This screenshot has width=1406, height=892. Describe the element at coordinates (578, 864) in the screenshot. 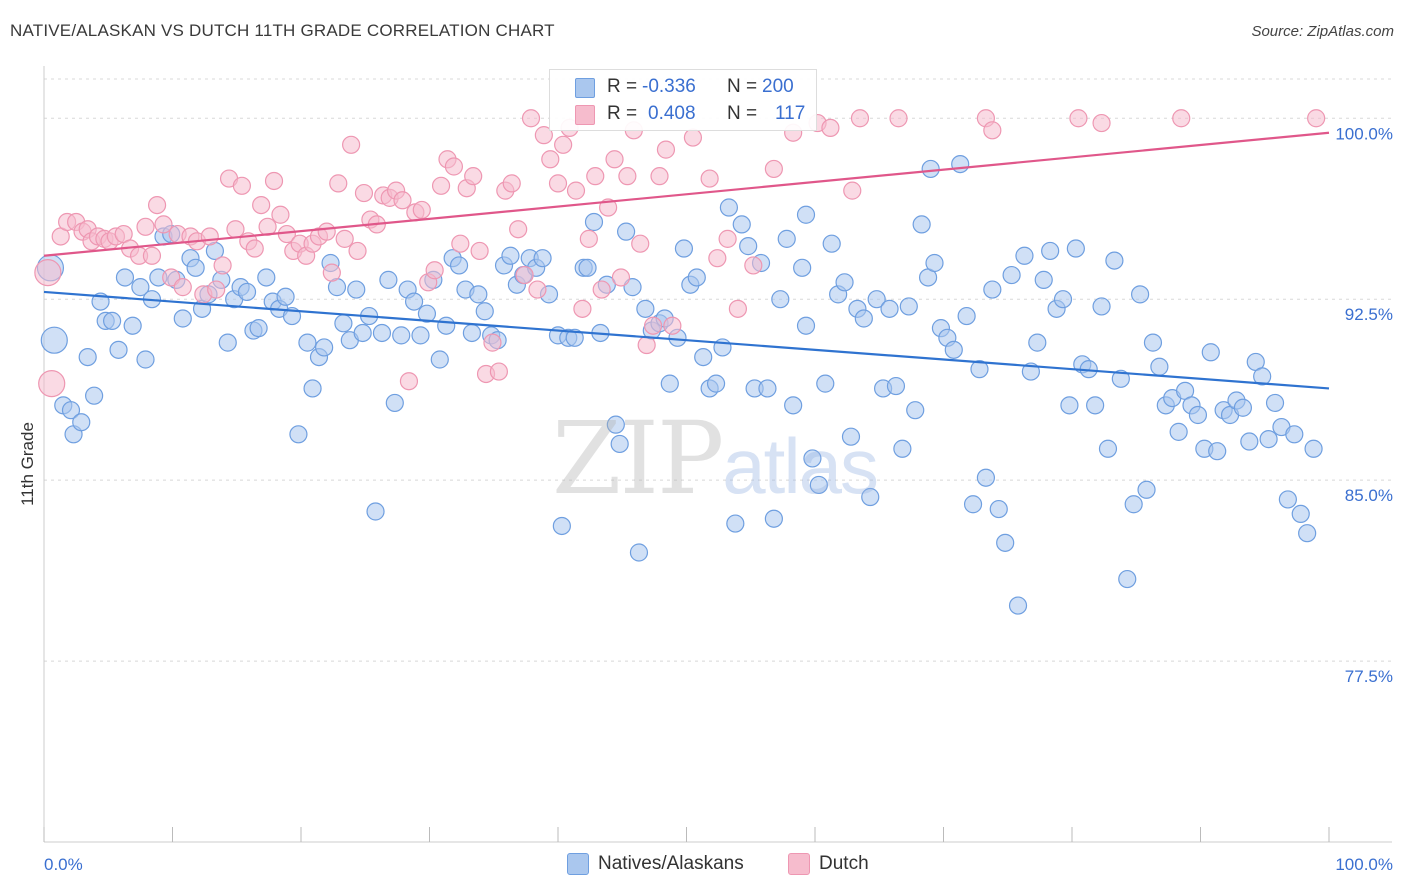

I see `bottom-legend-swatch-natives` at that location.